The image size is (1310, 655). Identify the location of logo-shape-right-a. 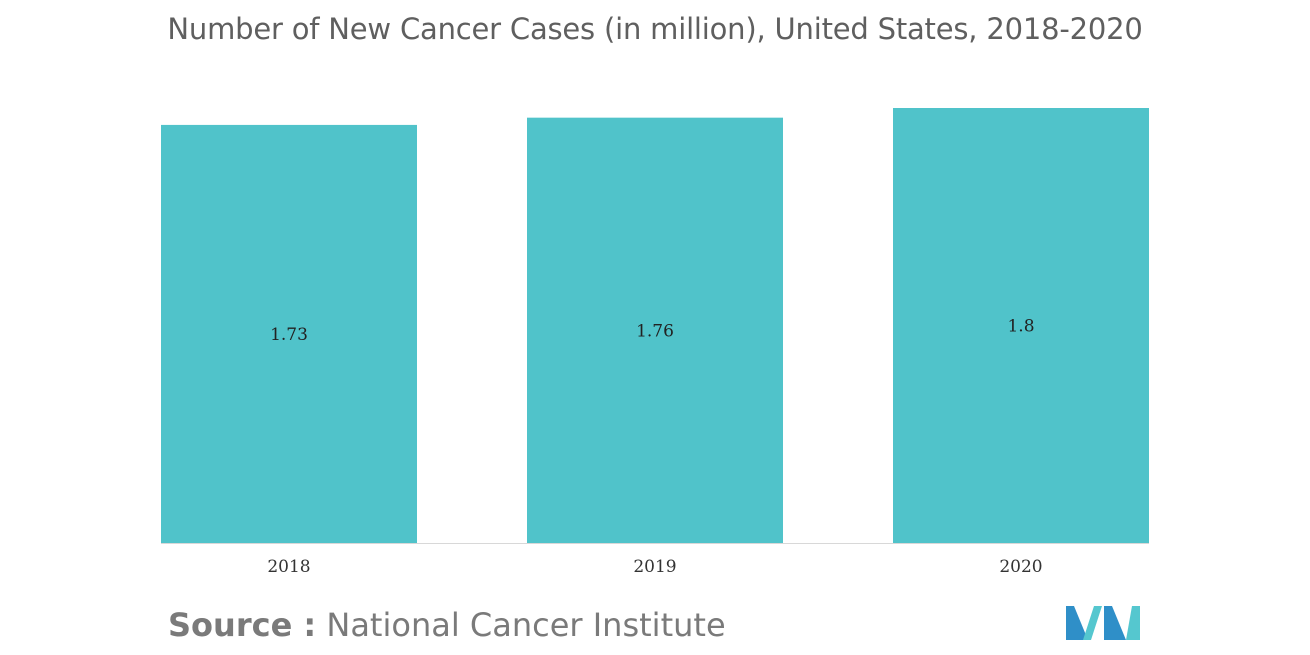
(1115, 623).